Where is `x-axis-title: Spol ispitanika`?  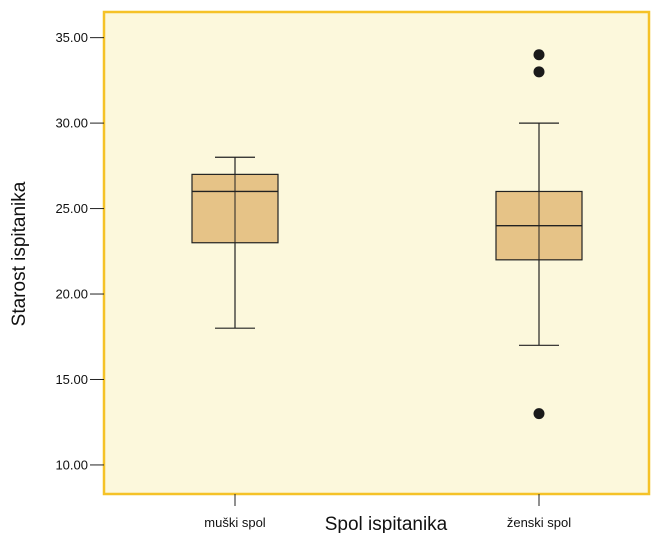 x-axis-title: Spol ispitanika is located at coordinates (386, 523).